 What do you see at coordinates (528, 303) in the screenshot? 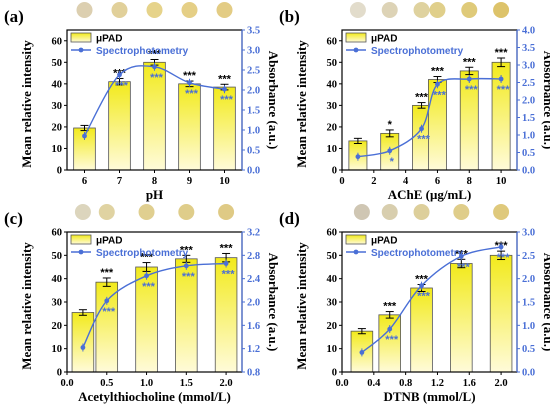
I see `y2-tick-label: 1.5` at bounding box center [528, 303].